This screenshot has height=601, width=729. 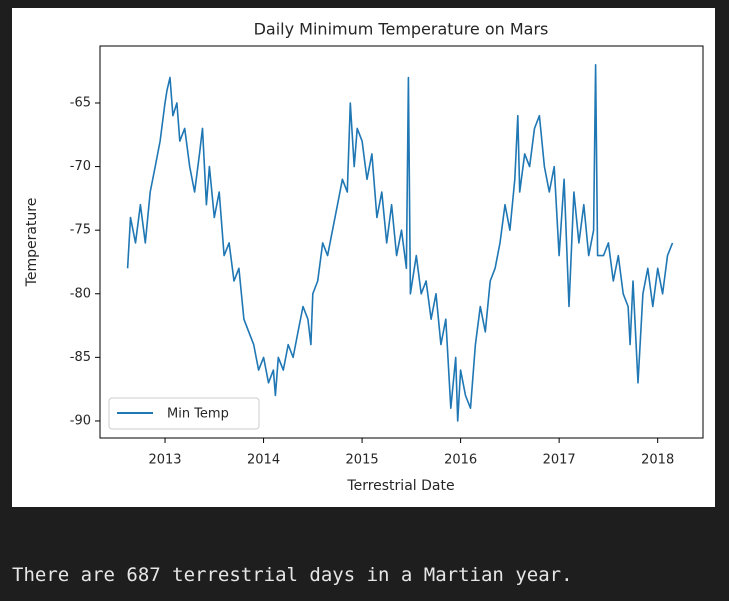 I want to click on y-axis-label: Temperature, so click(x=32, y=243).